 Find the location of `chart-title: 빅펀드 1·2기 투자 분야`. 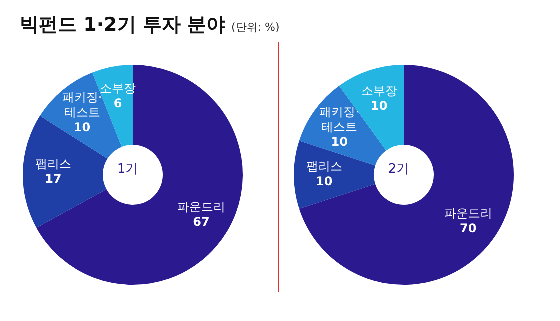

chart-title: 빅펀드 1·2기 투자 분야 is located at coordinates (123, 25).